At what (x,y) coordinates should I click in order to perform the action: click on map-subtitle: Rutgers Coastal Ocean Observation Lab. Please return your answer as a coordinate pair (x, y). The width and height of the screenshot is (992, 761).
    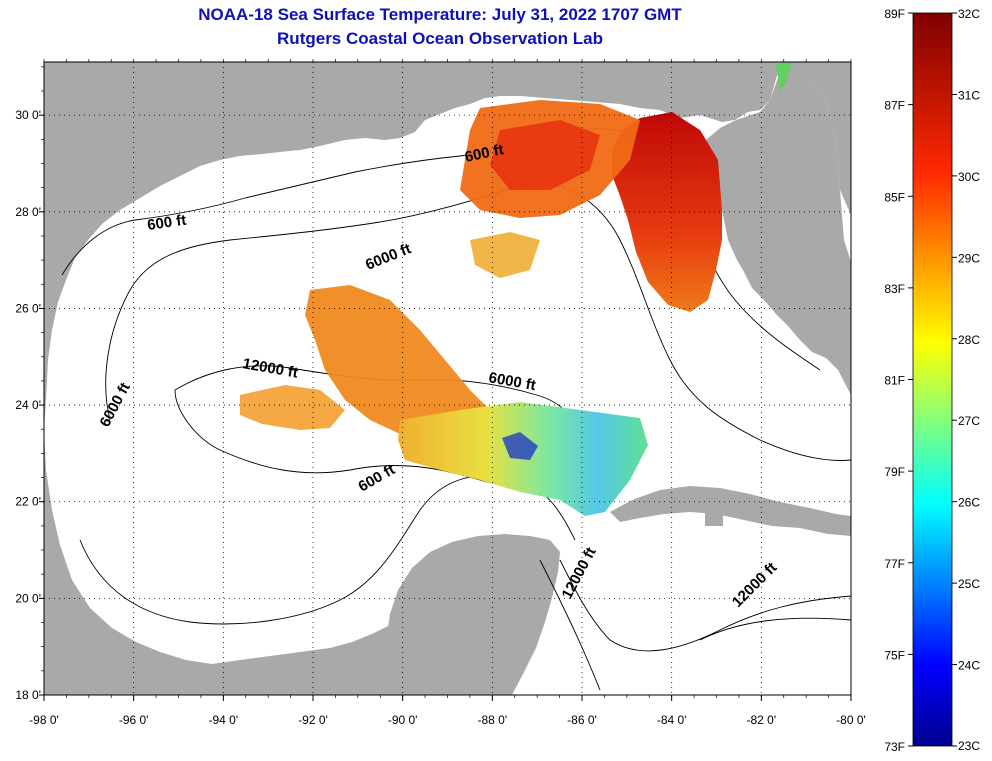
    Looking at the image, I should click on (440, 38).